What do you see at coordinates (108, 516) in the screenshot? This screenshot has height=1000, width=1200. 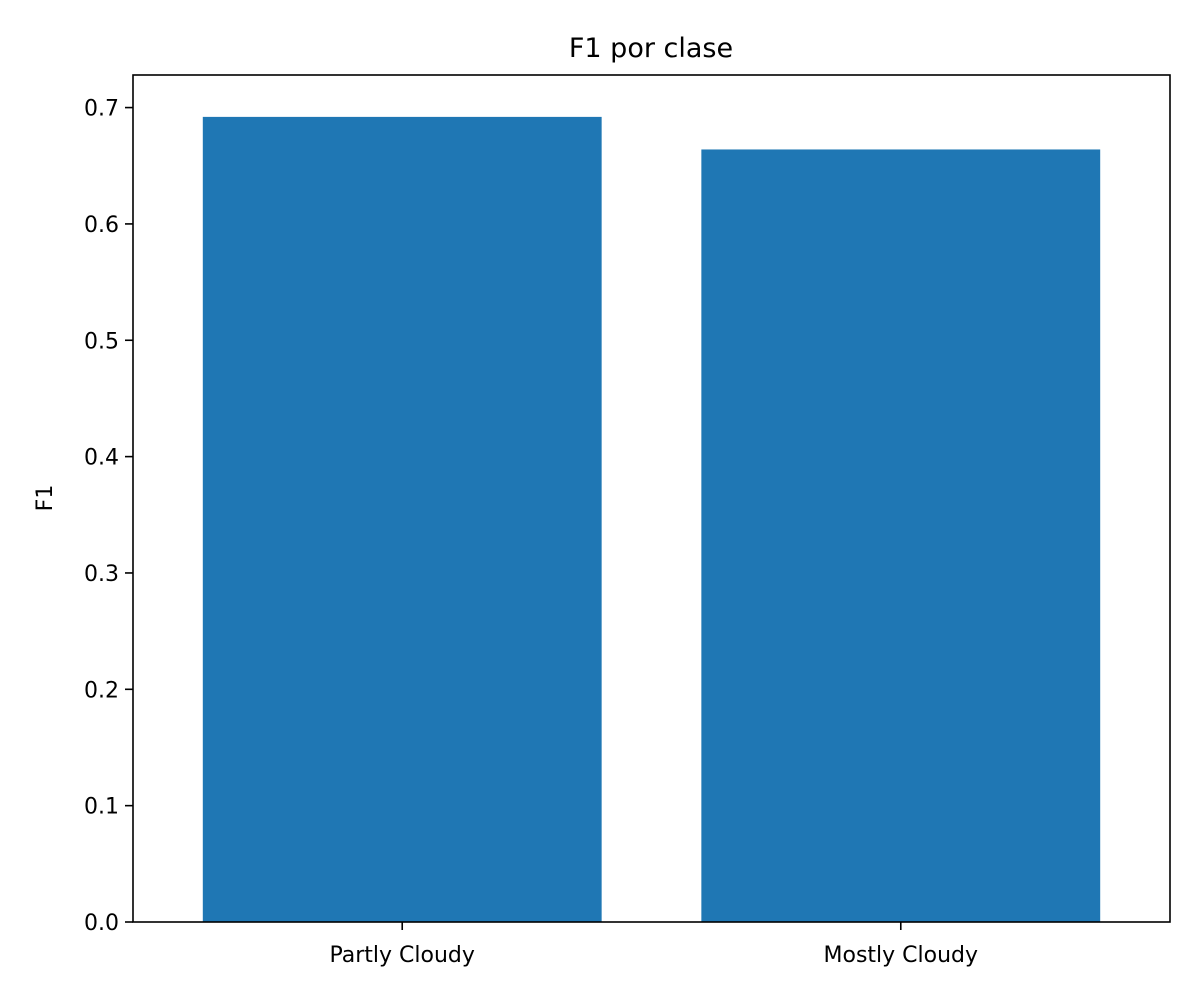 I see `y-axis-ticks: 0.0 0.1 0.2 0.3 0.4 0.5 0.6 0.7` at bounding box center [108, 516].